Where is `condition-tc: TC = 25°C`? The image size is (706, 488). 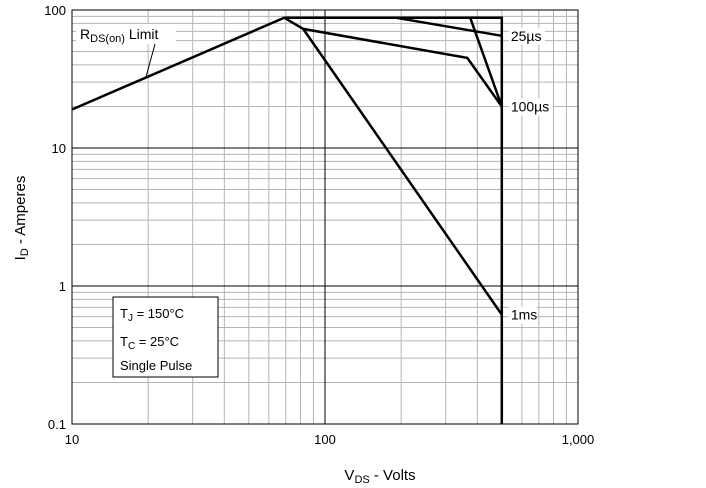 condition-tc: TC = 25°C is located at coordinates (149, 343).